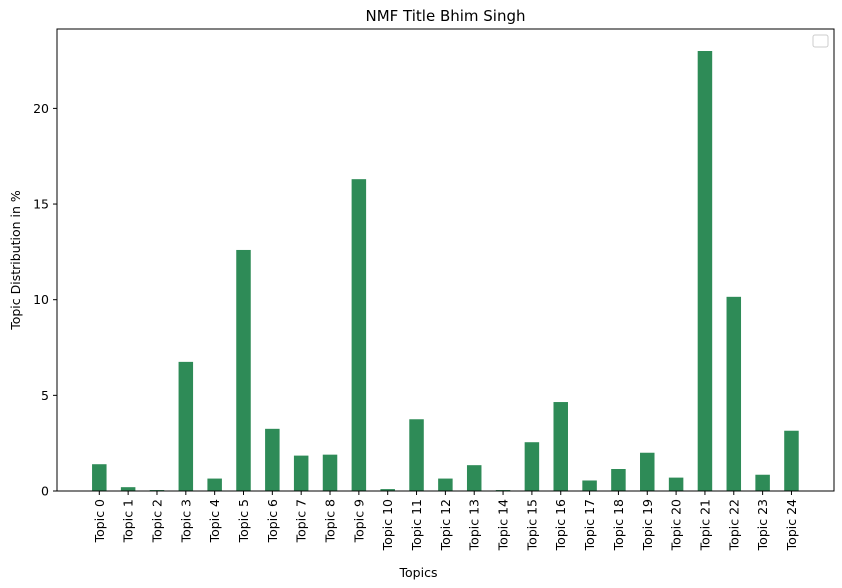 Image resolution: width=842 pixels, height=588 pixels. What do you see at coordinates (15, 260) in the screenshot?
I see `y-axis-label: Topic Distribution in %` at bounding box center [15, 260].